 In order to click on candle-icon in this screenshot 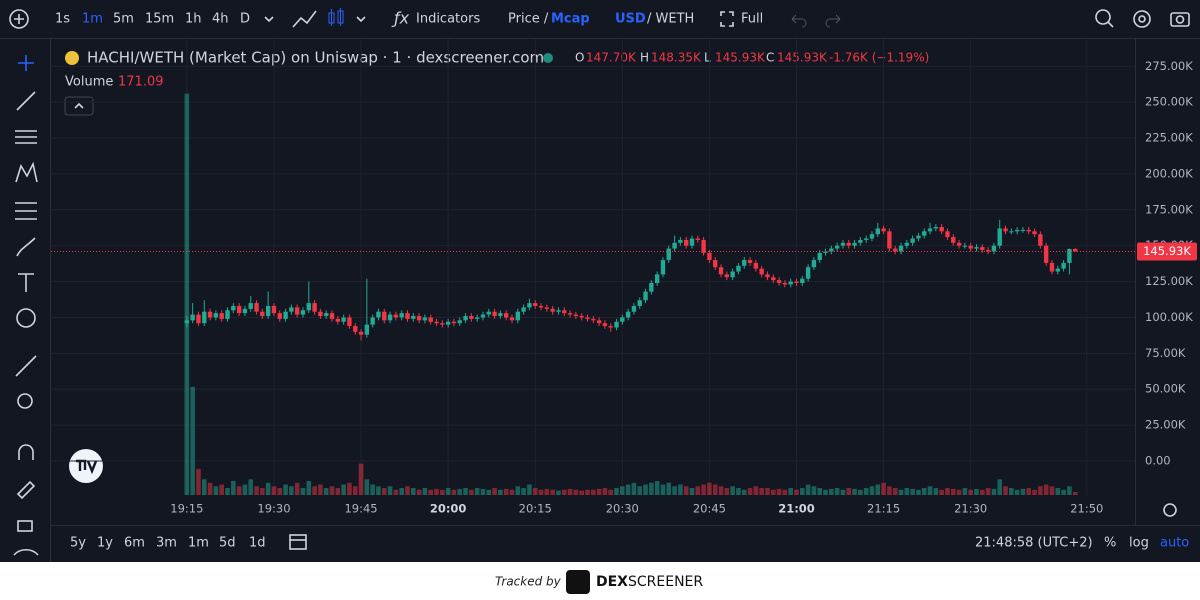, I will do `click(336, 17)`.